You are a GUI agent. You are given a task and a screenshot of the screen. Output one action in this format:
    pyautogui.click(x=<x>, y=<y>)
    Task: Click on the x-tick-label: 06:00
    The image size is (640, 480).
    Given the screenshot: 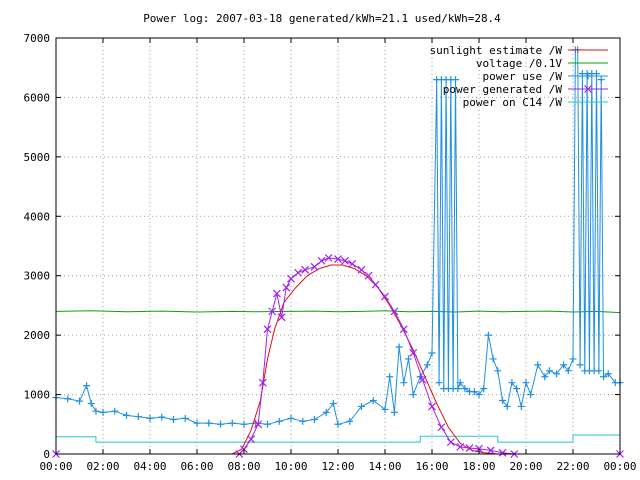 What is the action you would take?
    pyautogui.click(x=196, y=466)
    